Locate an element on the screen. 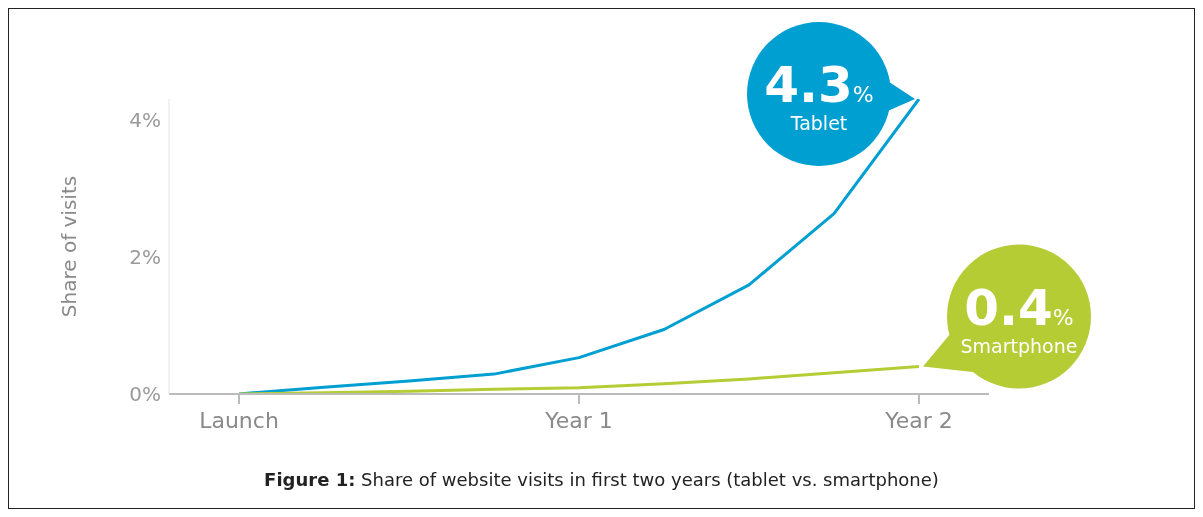 This screenshot has height=517, width=1203. x-tick-label: Year 2 is located at coordinates (918, 420).